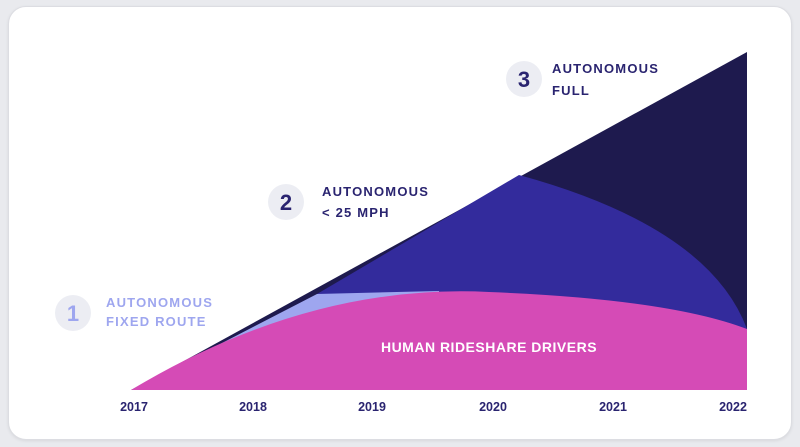 The width and height of the screenshot is (800, 447). Describe the element at coordinates (489, 347) in the screenshot. I see `human-rideshare-label: HUMAN RIDESHARE DRIVERS` at that location.